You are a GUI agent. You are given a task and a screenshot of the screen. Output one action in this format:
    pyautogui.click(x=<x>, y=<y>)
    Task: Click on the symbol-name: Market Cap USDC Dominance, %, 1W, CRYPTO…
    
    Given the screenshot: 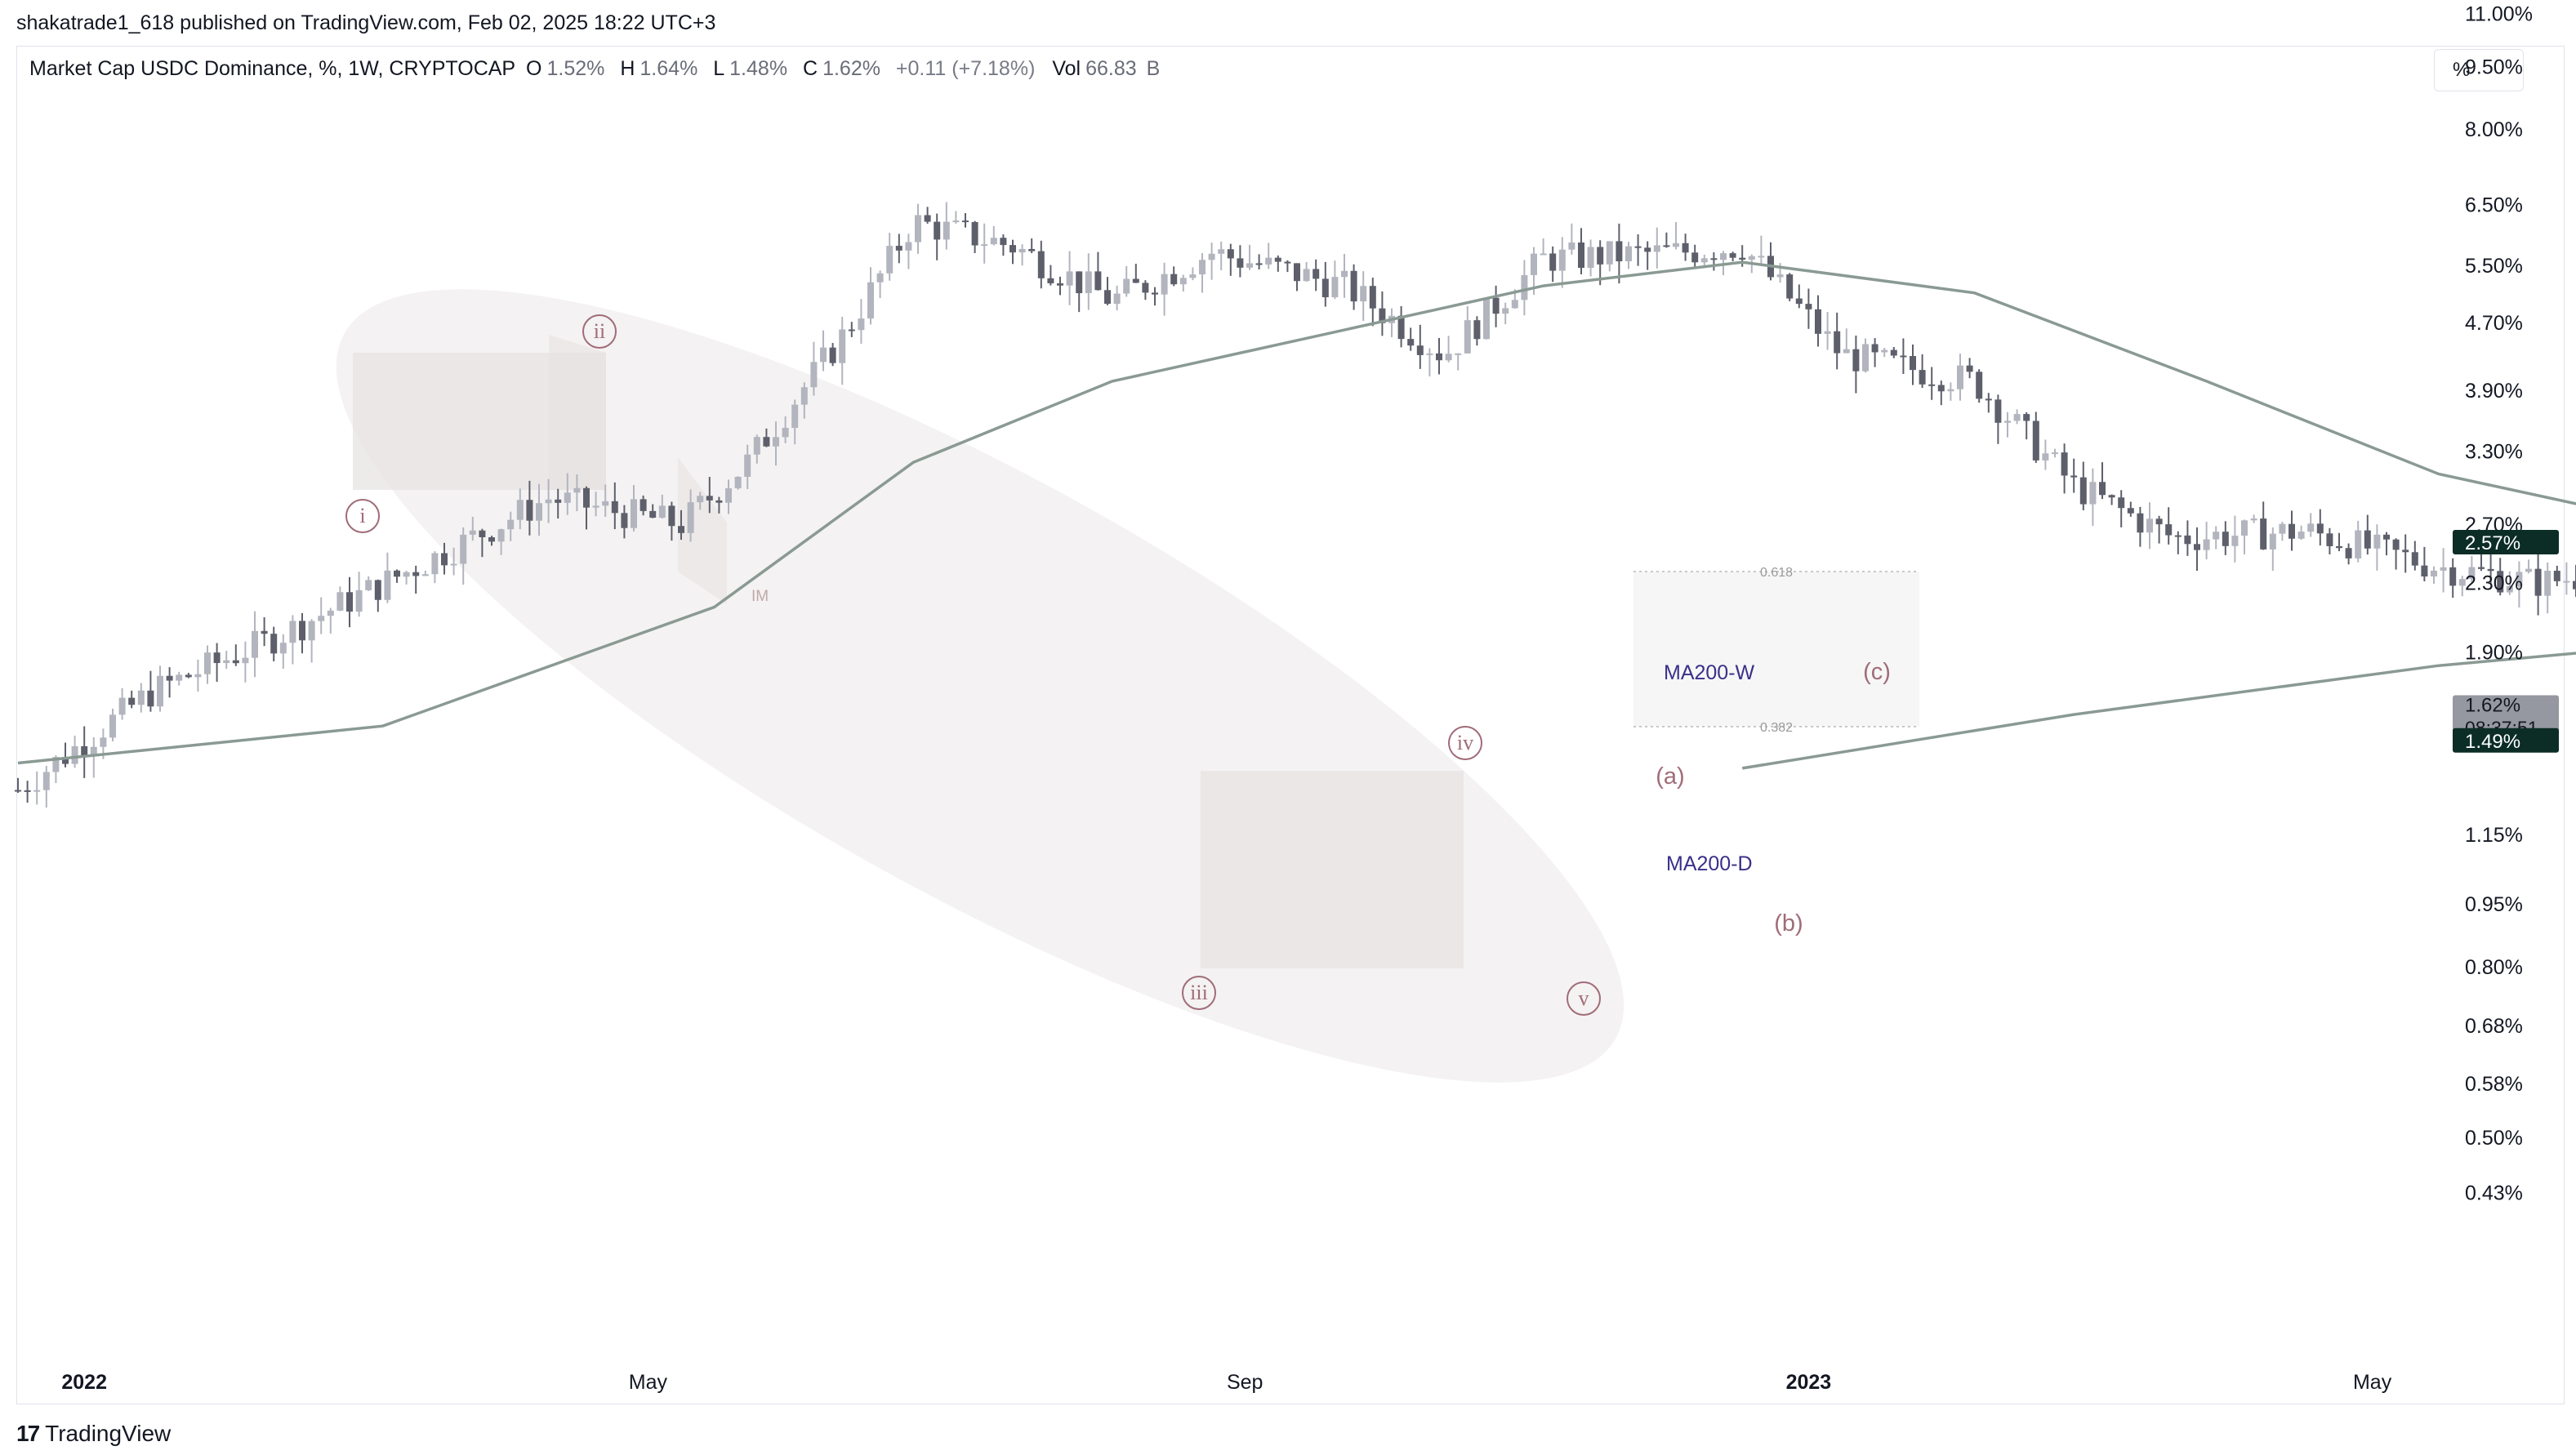 What is the action you would take?
    pyautogui.click(x=272, y=68)
    